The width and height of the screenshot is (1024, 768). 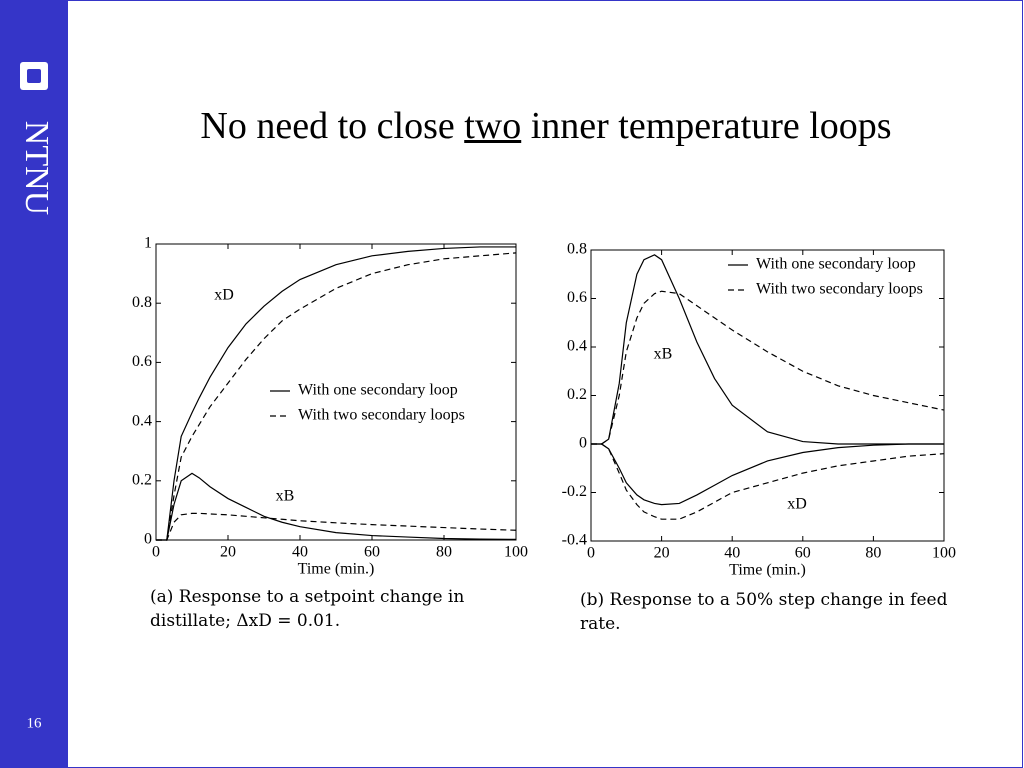 What do you see at coordinates (574, 491) in the screenshot?
I see `y-tick-label: -0.2` at bounding box center [574, 491].